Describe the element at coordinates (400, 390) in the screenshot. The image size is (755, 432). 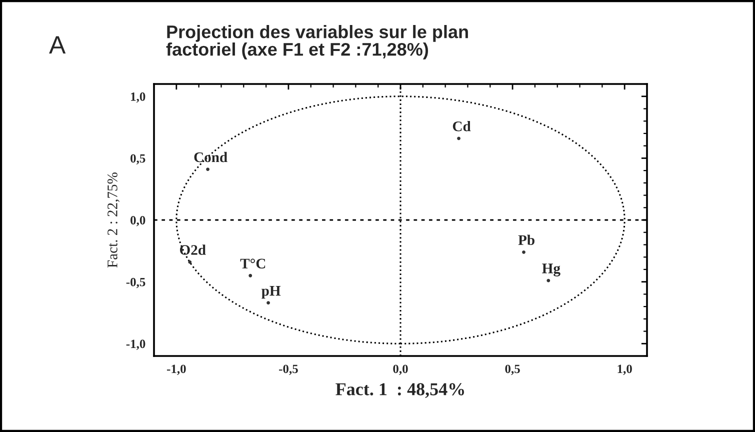
I see `x-axis-title: Fact. 1 : 48,54%` at that location.